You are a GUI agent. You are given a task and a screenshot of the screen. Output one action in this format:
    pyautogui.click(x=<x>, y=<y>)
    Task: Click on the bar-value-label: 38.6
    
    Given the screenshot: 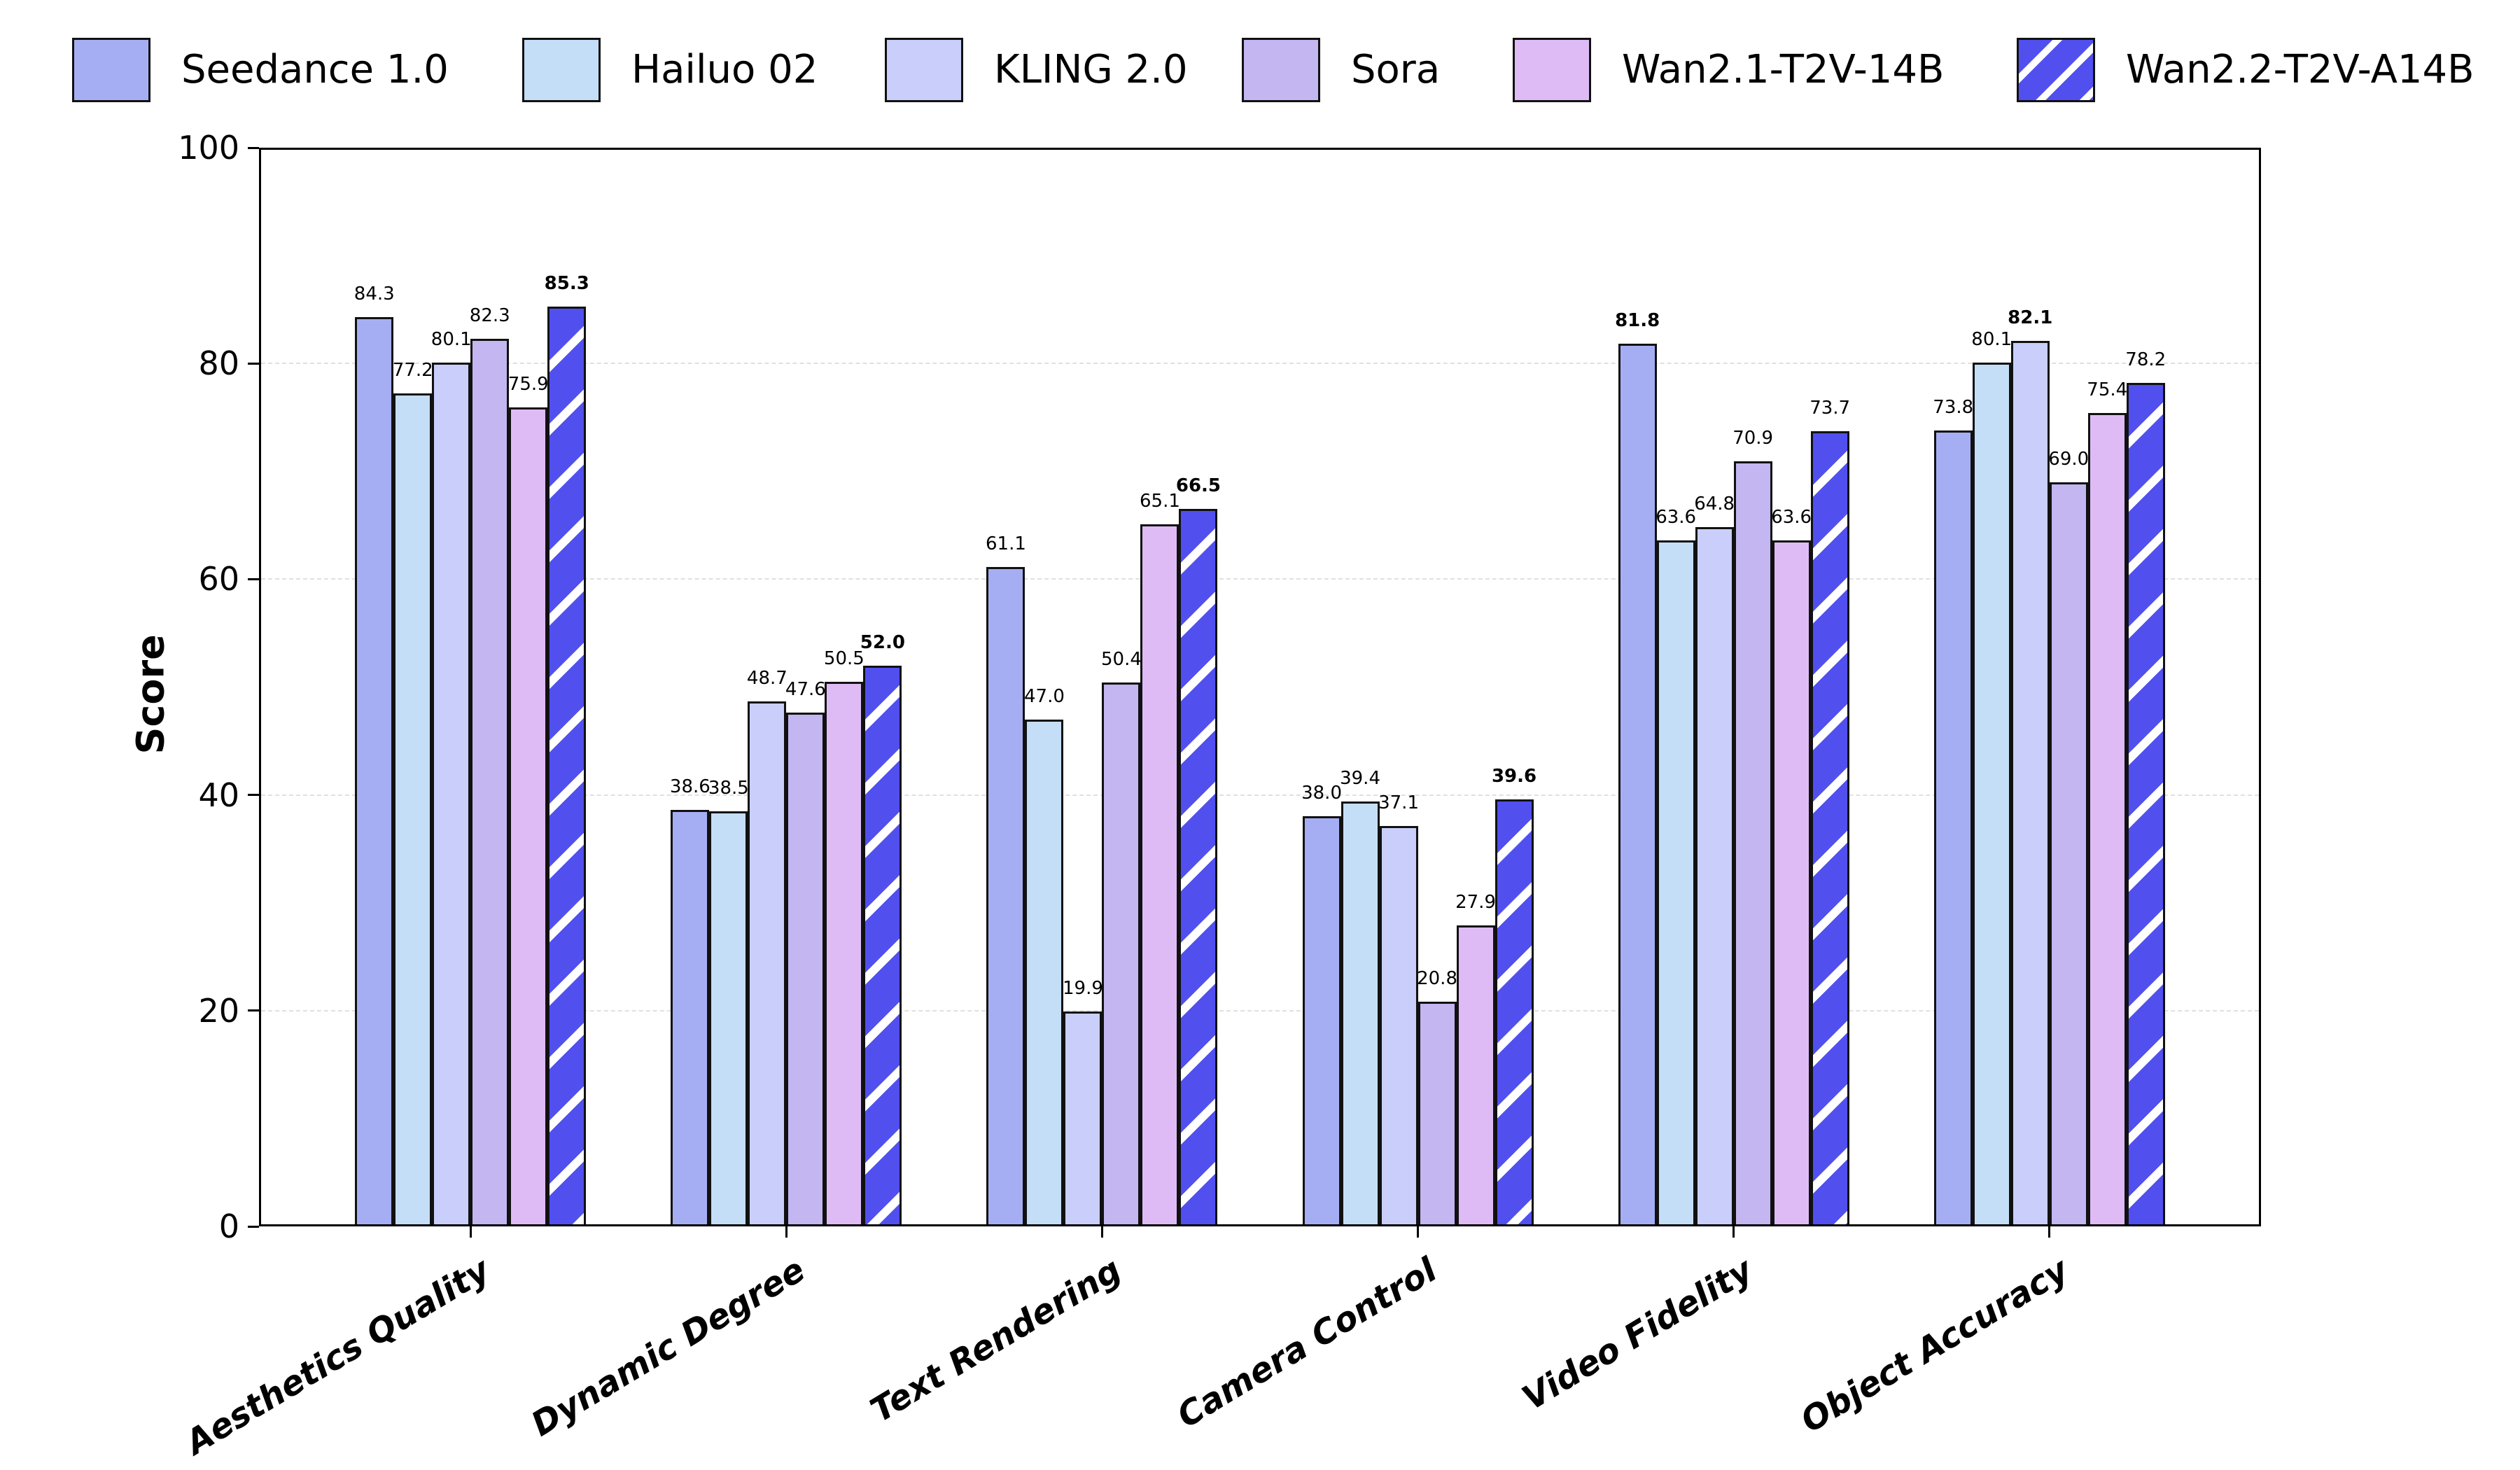 What is the action you would take?
    pyautogui.click(x=689, y=787)
    